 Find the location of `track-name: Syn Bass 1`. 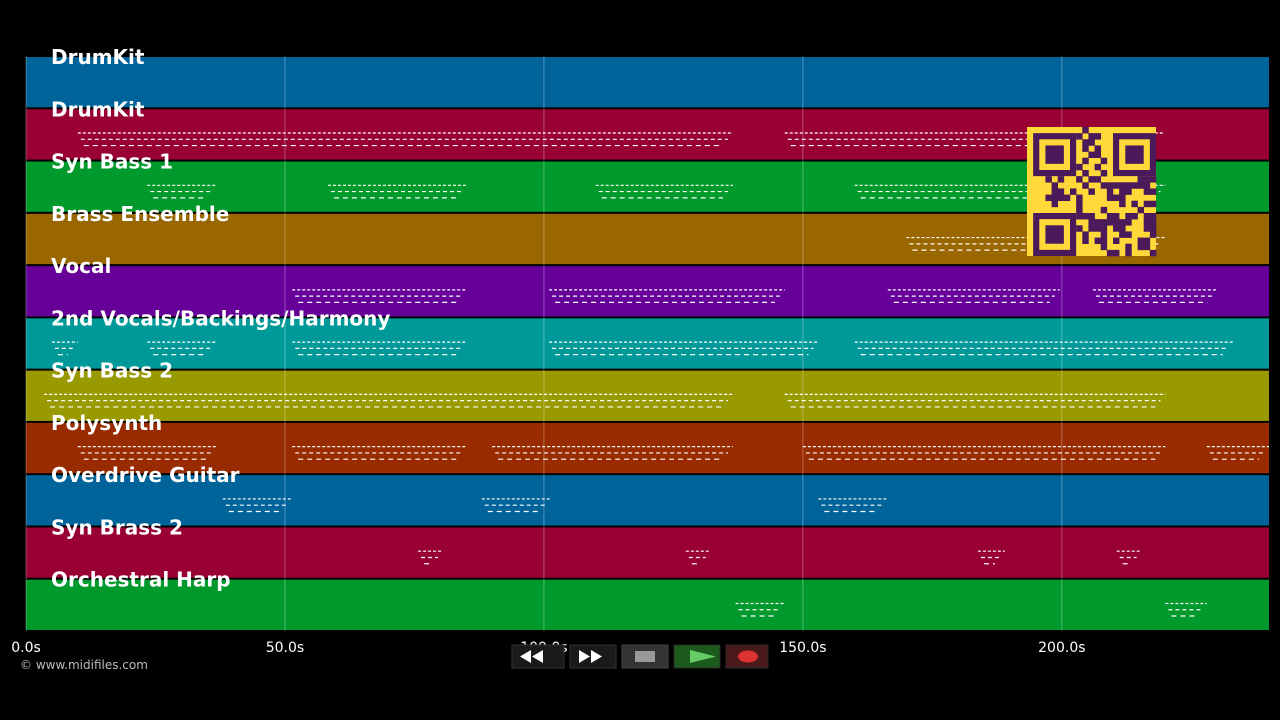

track-name: Syn Bass 1 is located at coordinates (112, 162).